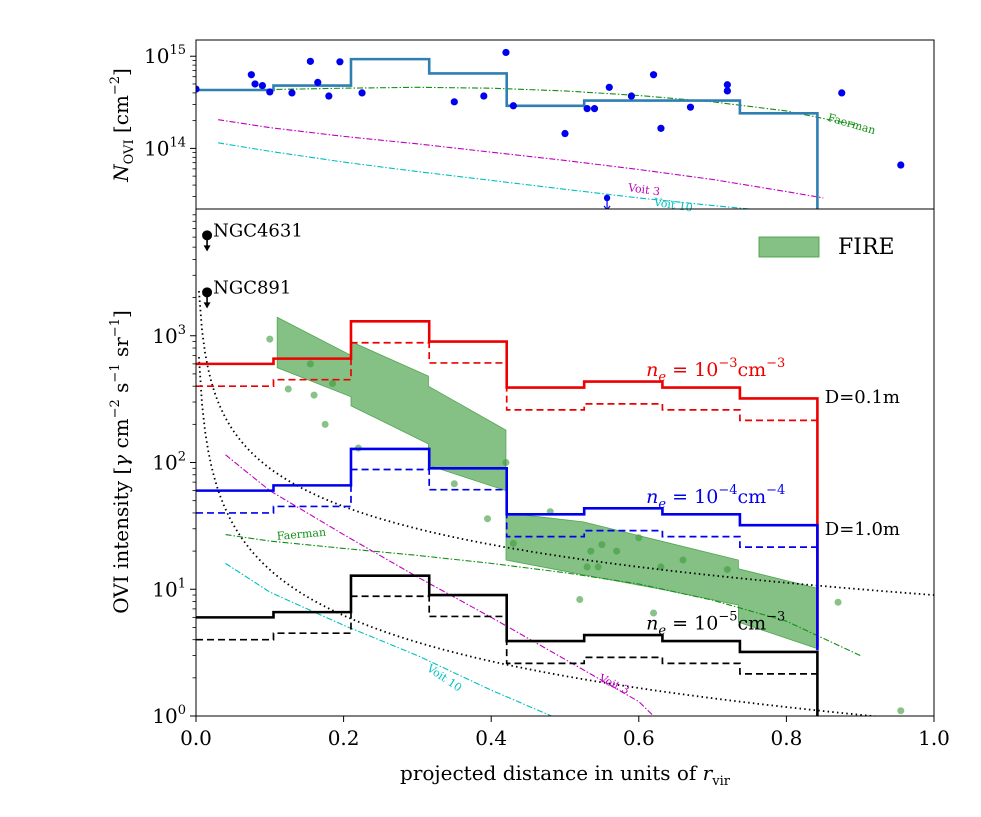 The image size is (981, 817). I want to click on ytick-exp: 0, so click(182, 710).